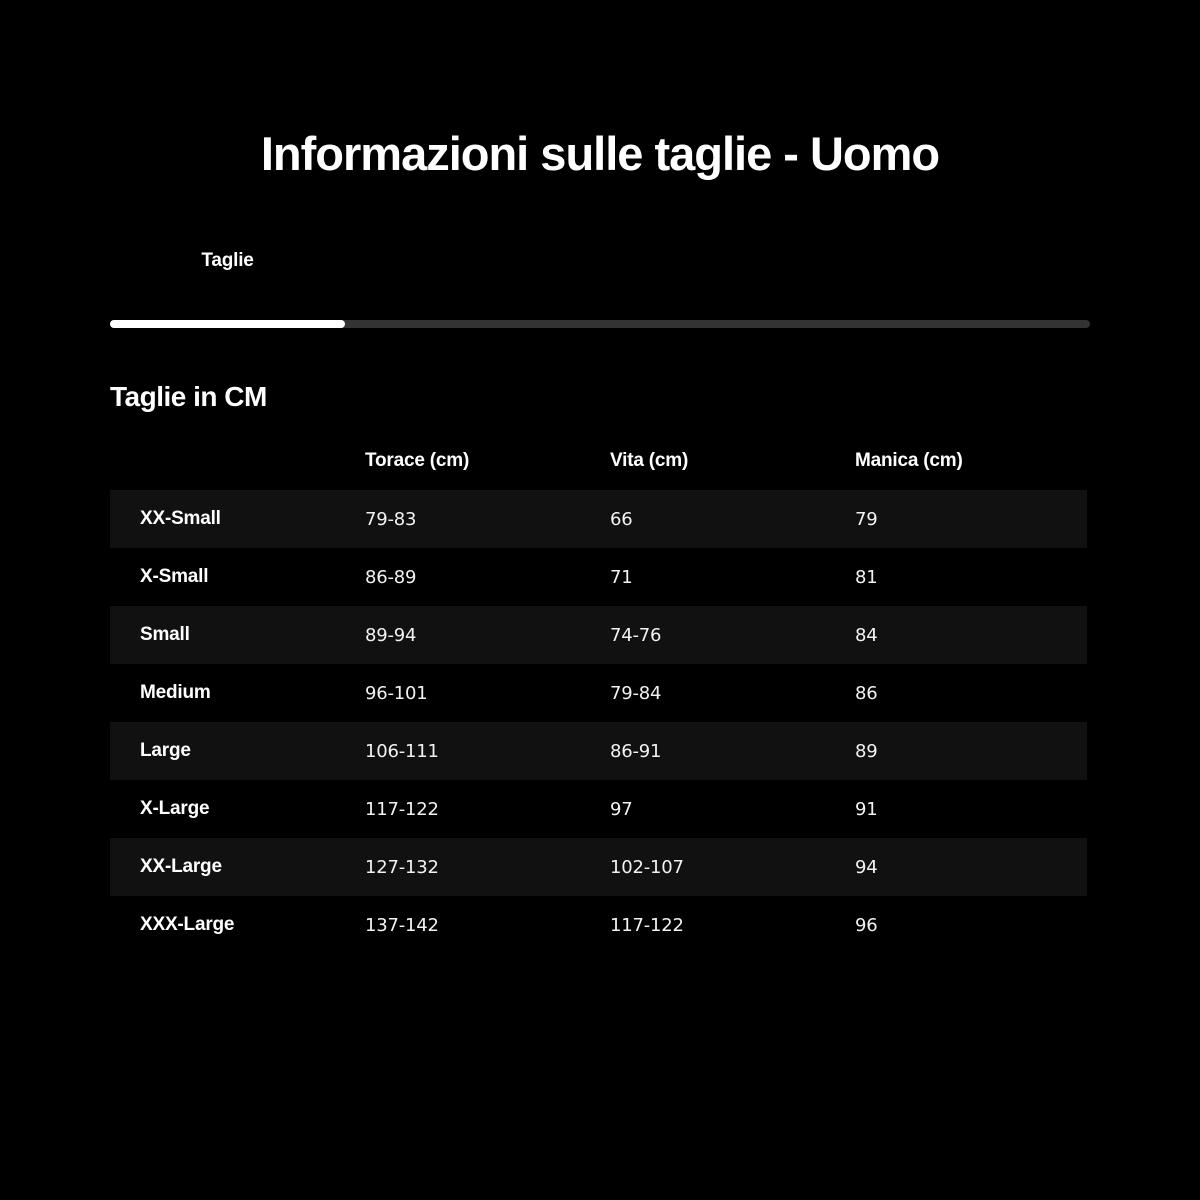  I want to click on tab-indicator-track, so click(600, 324).